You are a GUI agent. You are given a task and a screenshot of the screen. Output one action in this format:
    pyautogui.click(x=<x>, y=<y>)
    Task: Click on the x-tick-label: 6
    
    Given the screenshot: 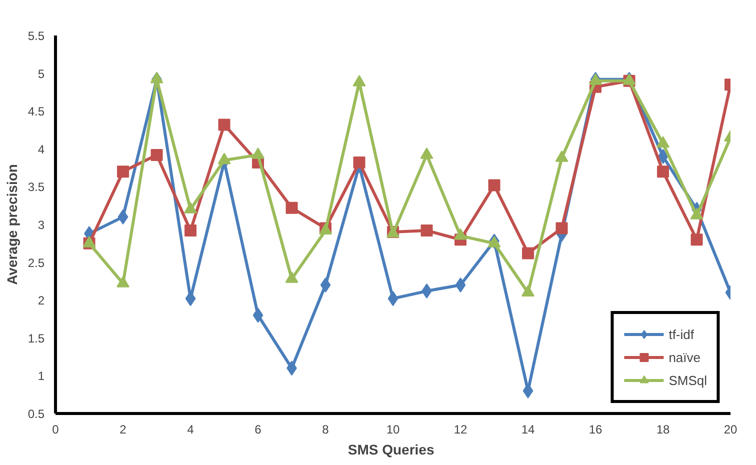 What is the action you would take?
    pyautogui.click(x=258, y=429)
    